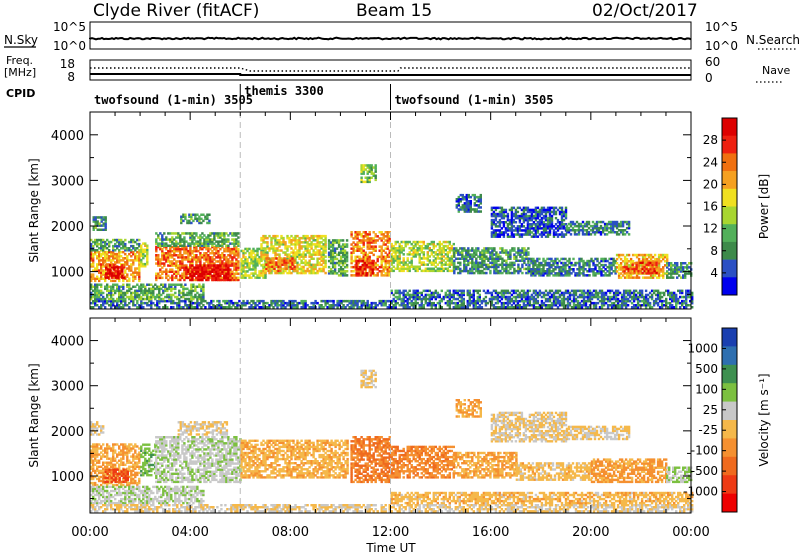 The height and width of the screenshot is (554, 800). Describe the element at coordinates (21, 40) in the screenshot. I see `nsky-label: N.Sky` at that location.